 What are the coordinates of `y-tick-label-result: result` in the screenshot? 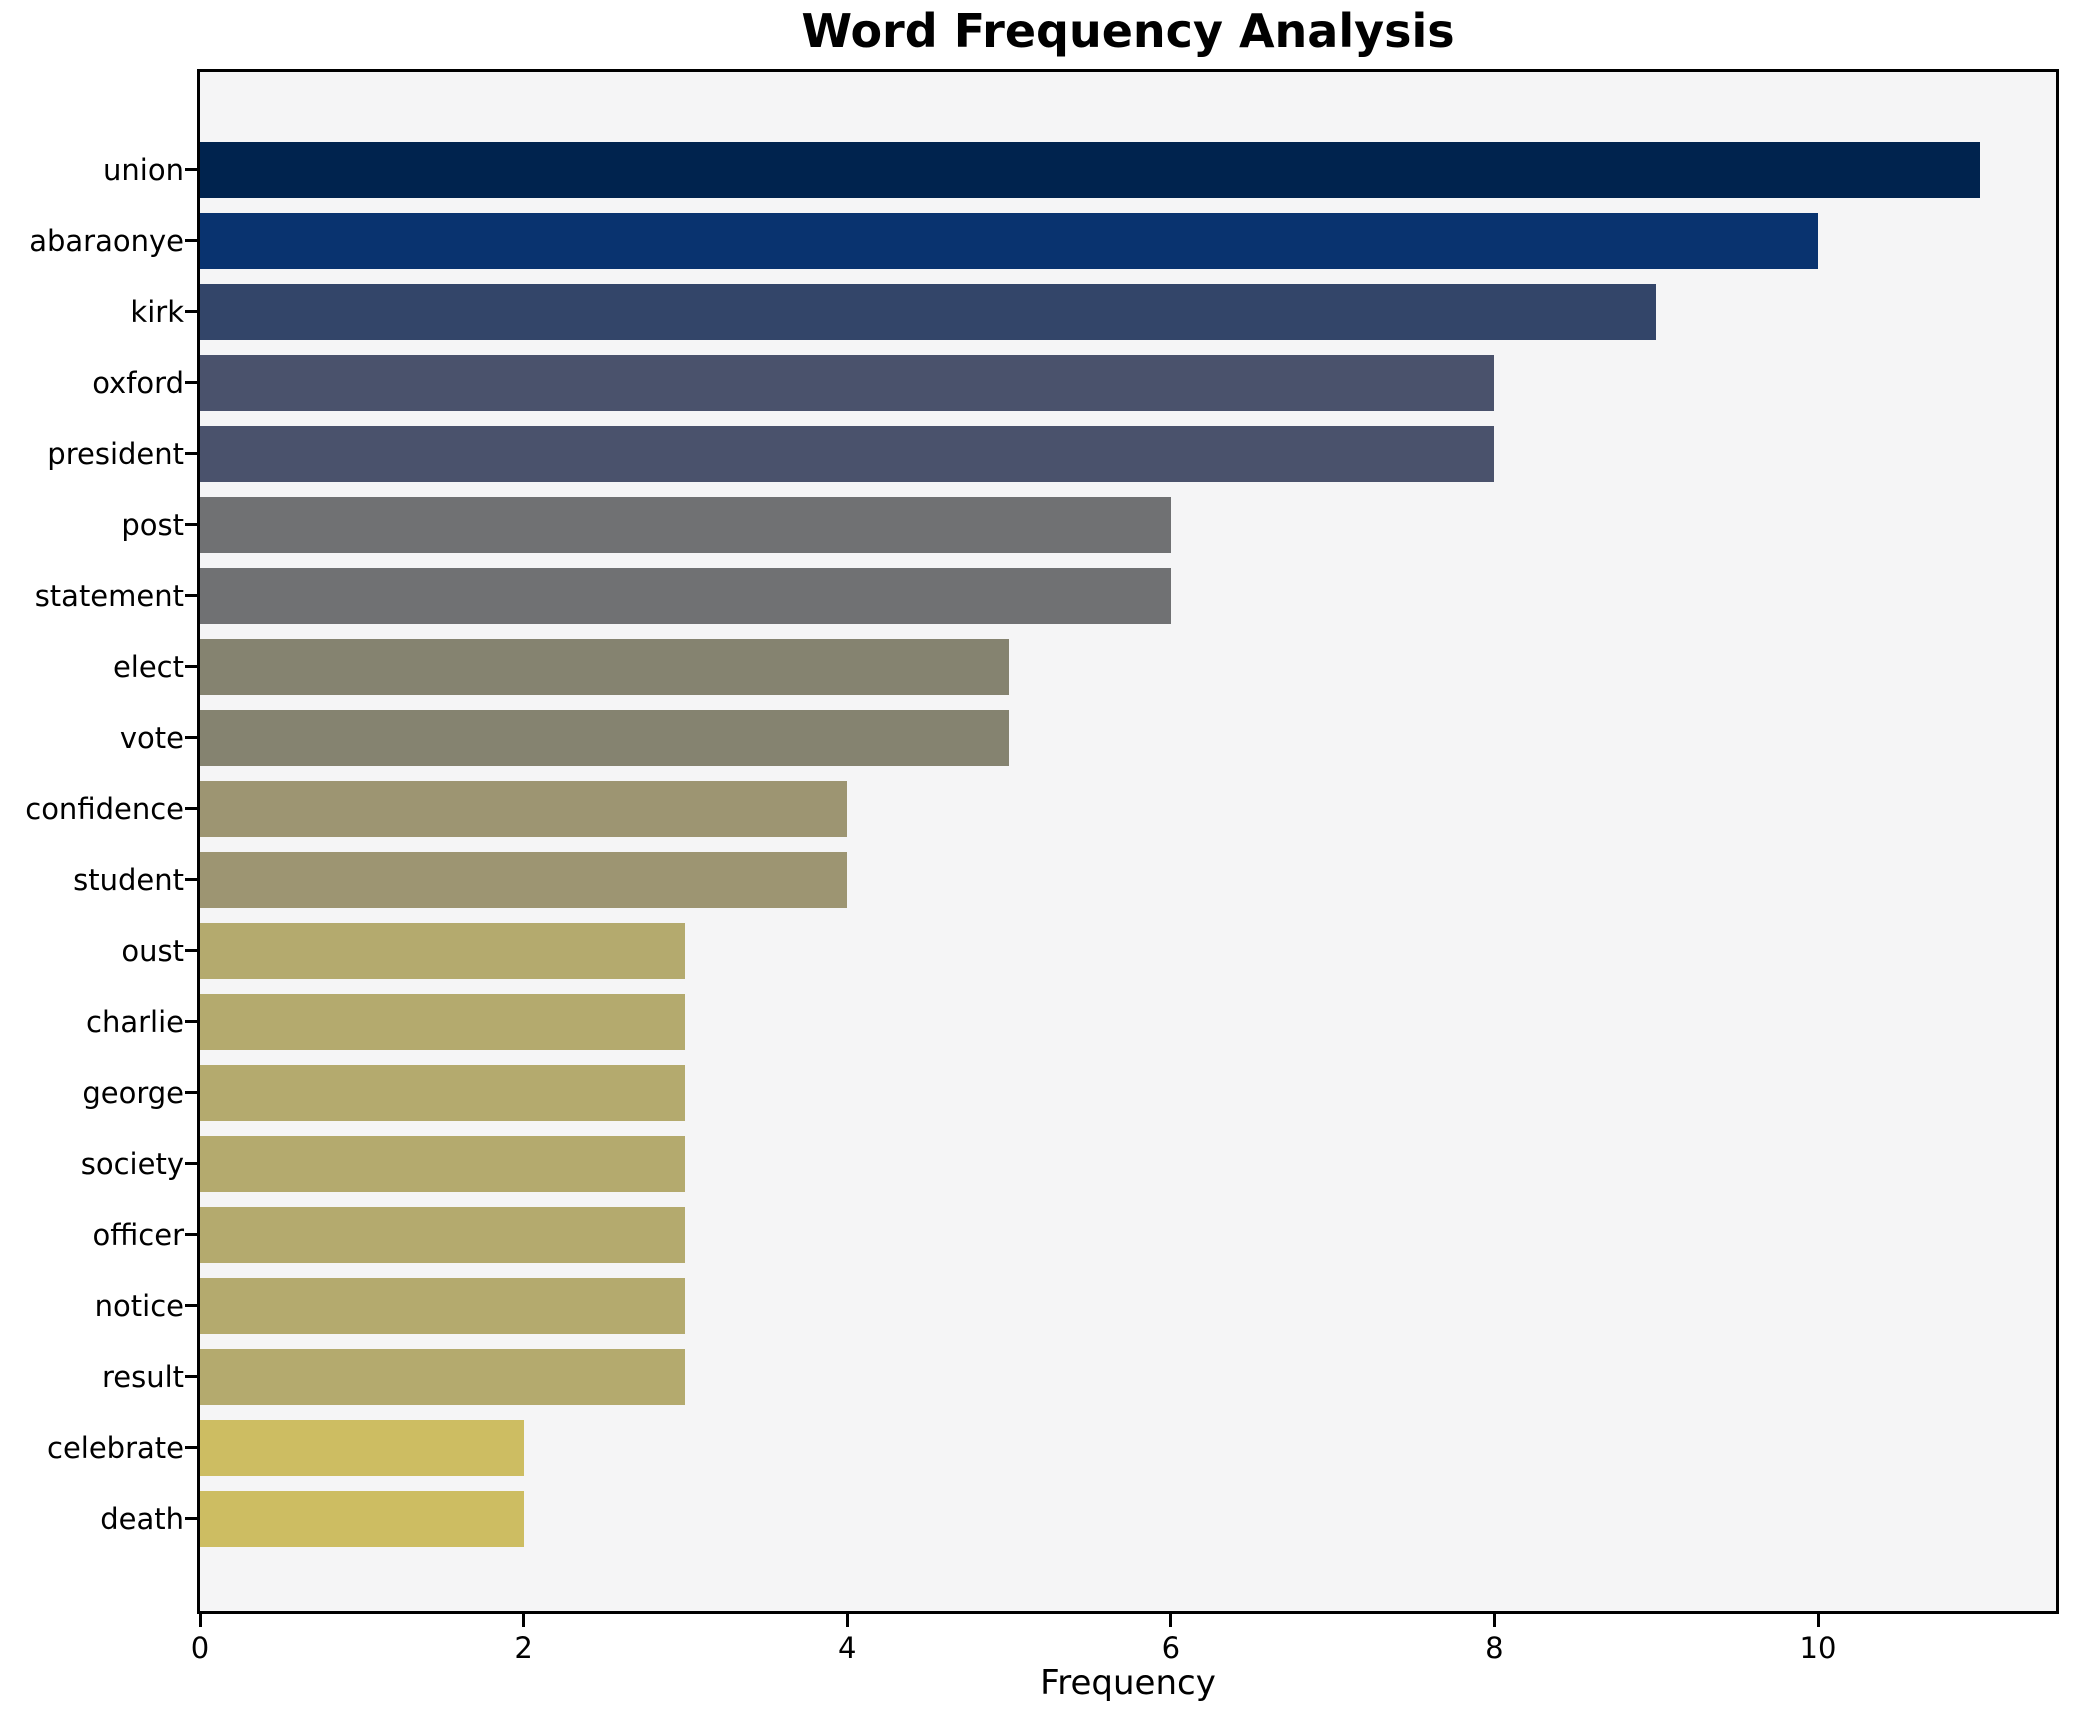 It's located at (142, 1377).